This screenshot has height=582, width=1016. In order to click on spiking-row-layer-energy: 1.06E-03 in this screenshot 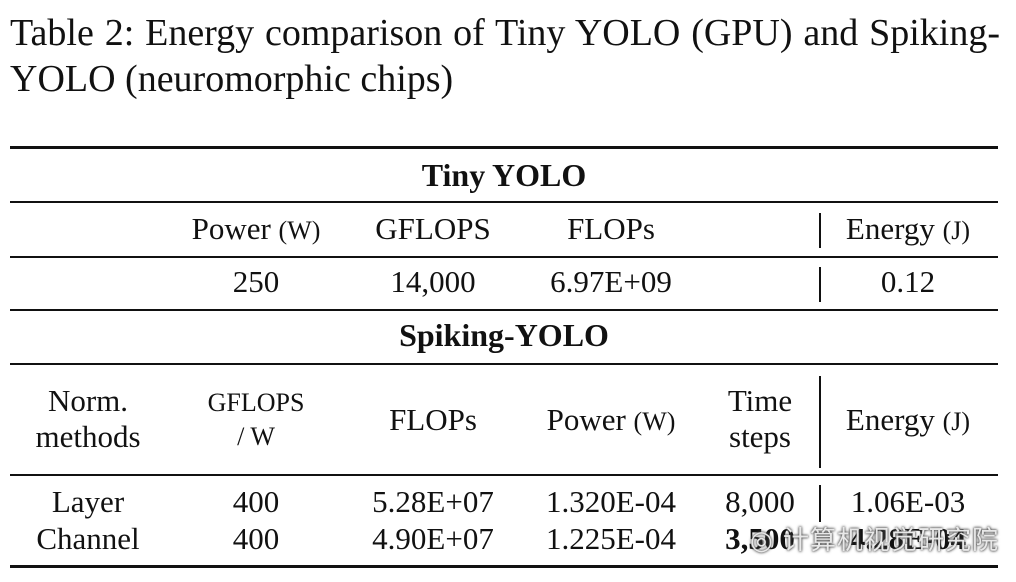, I will do `click(908, 501)`.